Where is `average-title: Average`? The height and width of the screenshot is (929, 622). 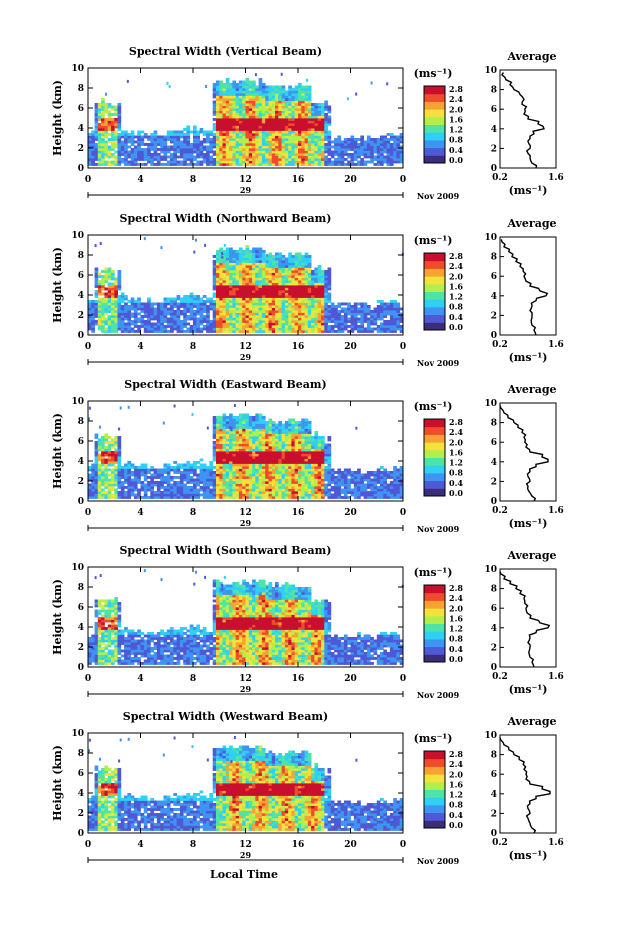 average-title: Average is located at coordinates (531, 56).